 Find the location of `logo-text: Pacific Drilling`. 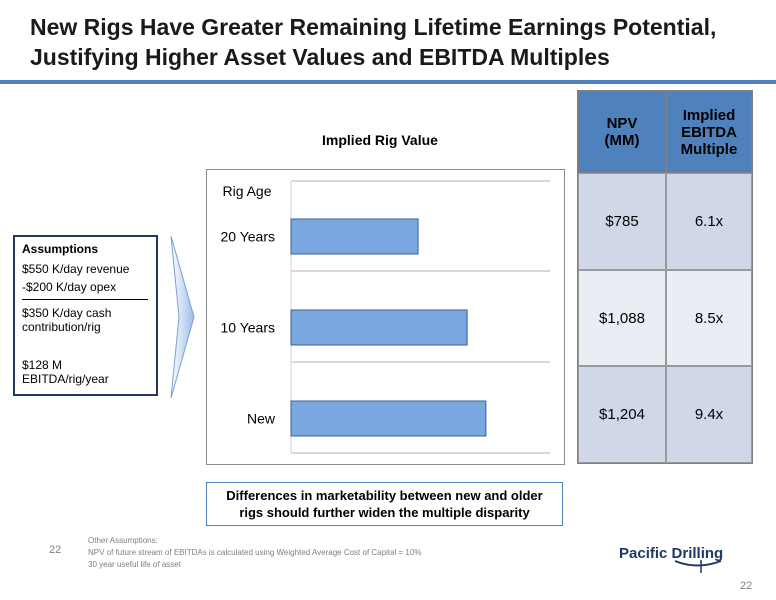

logo-text: Pacific Drilling is located at coordinates (671, 553).